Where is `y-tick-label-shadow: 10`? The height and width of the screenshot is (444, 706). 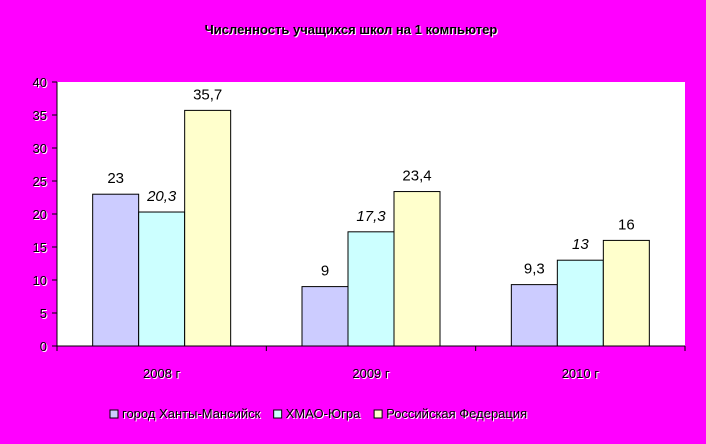 y-tick-label-shadow: 10 is located at coordinates (41, 281).